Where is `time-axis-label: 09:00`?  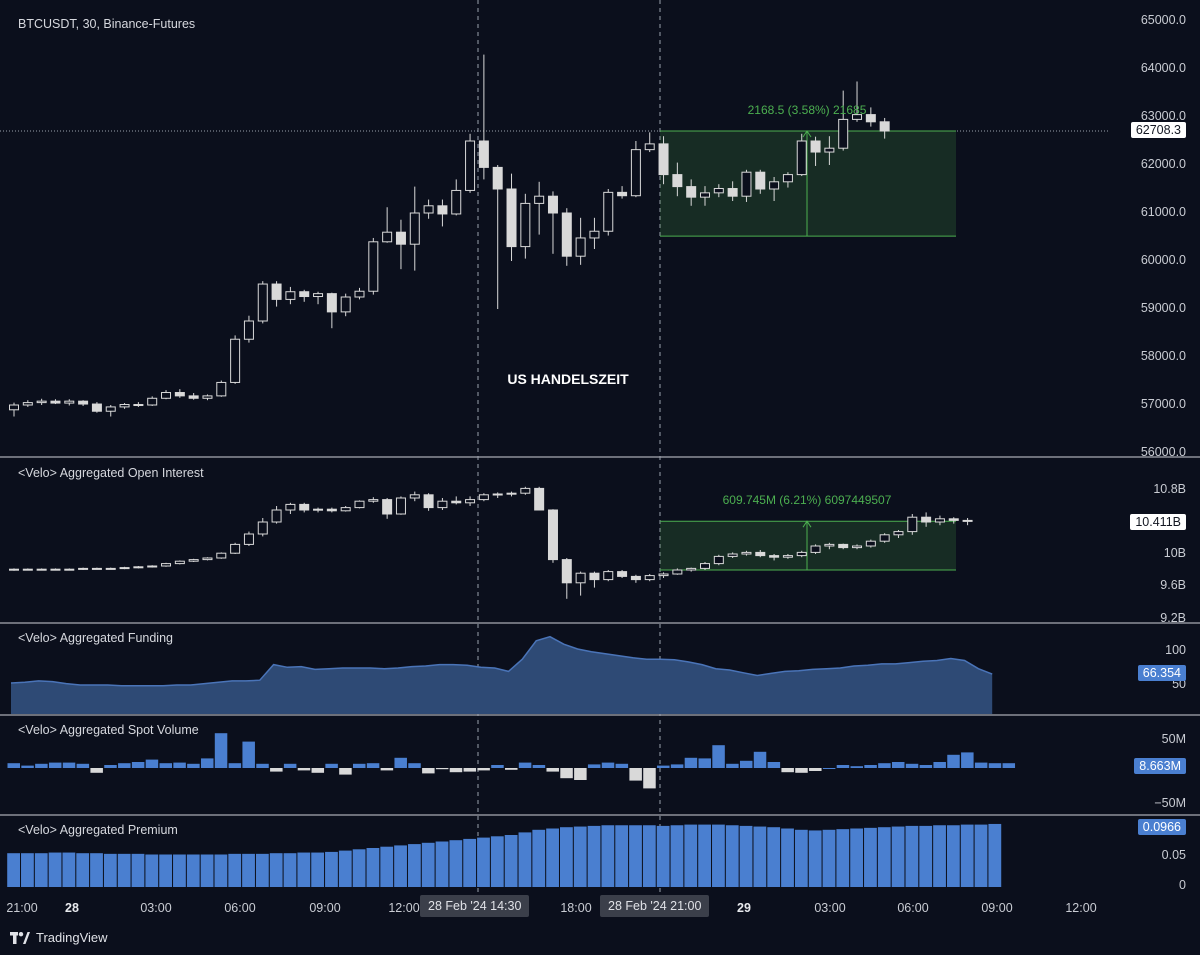 time-axis-label: 09:00 is located at coordinates (997, 908).